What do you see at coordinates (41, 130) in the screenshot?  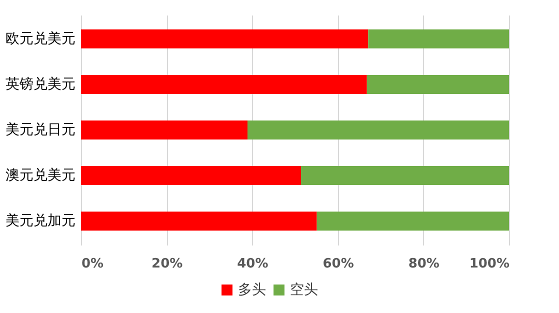 I see `y-tick-label: 美元兑日元` at bounding box center [41, 130].